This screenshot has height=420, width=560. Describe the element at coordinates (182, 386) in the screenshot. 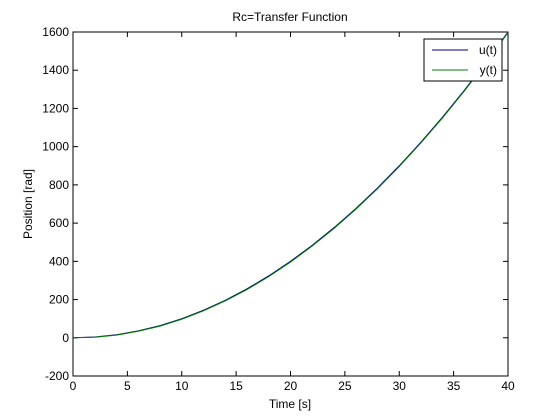

I see `x-tick-label: 10` at that location.